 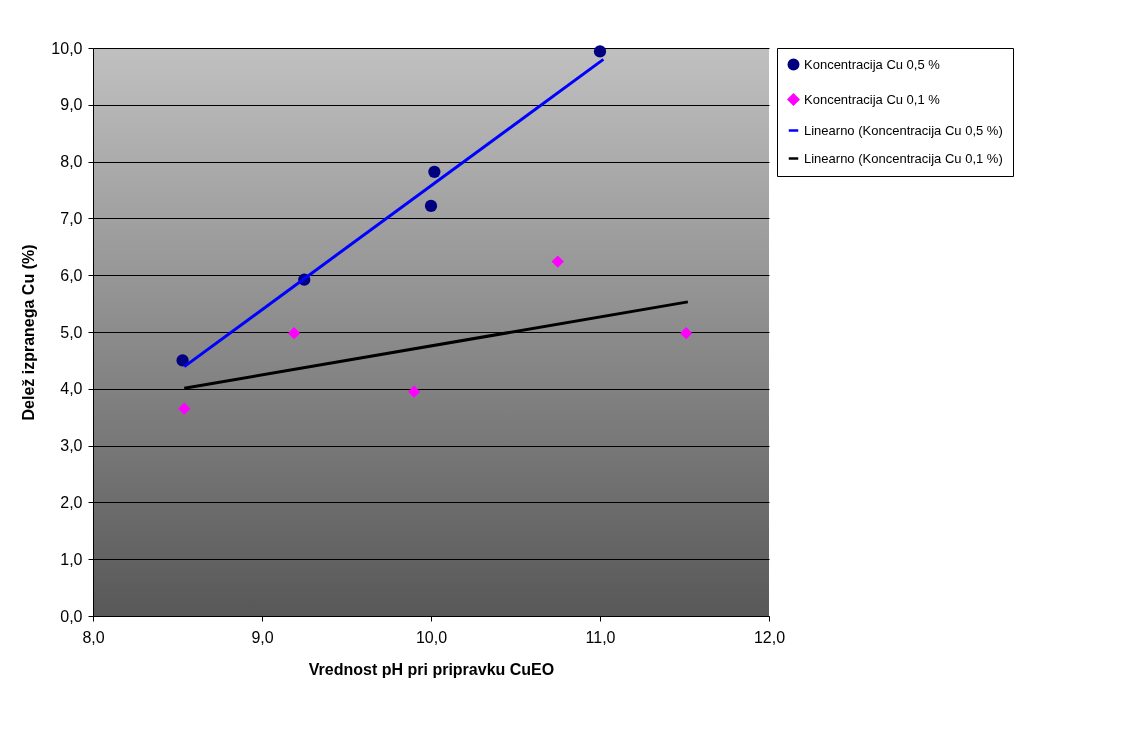 What do you see at coordinates (262, 637) in the screenshot?
I see `x-tick-label: 9,0` at bounding box center [262, 637].